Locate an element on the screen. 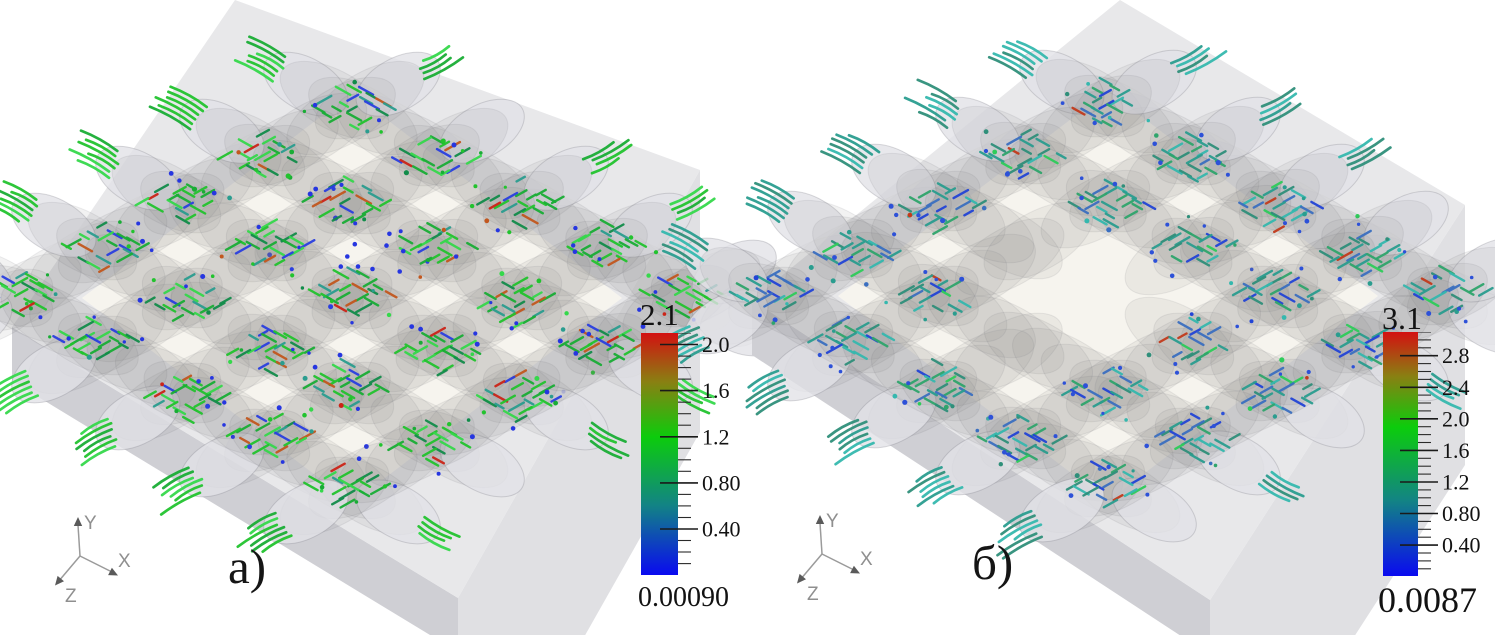 This screenshot has height=635, width=1495. panel-caption-a: а) is located at coordinates (247, 566).